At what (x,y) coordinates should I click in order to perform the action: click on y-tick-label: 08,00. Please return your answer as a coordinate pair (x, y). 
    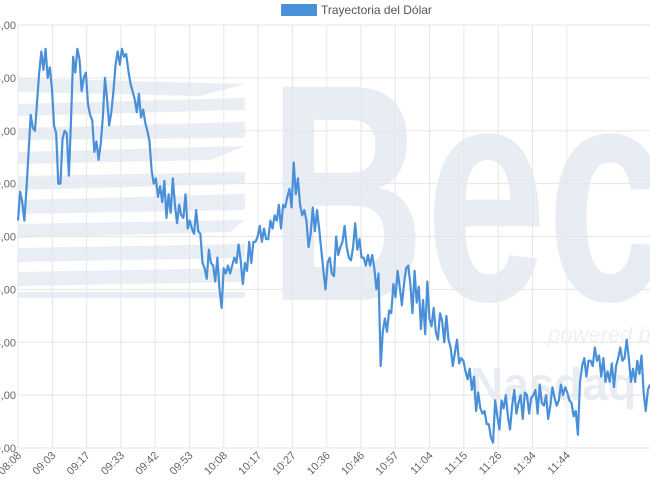
    Looking at the image, I should click on (8, 238).